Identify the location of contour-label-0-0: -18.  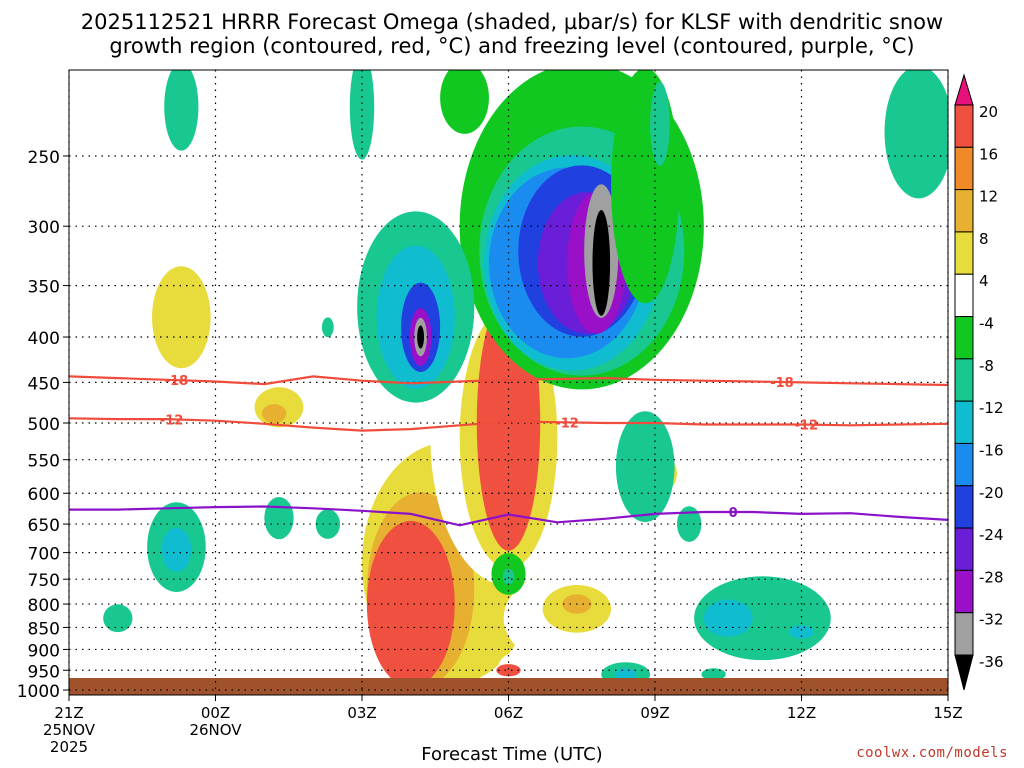
(177, 381).